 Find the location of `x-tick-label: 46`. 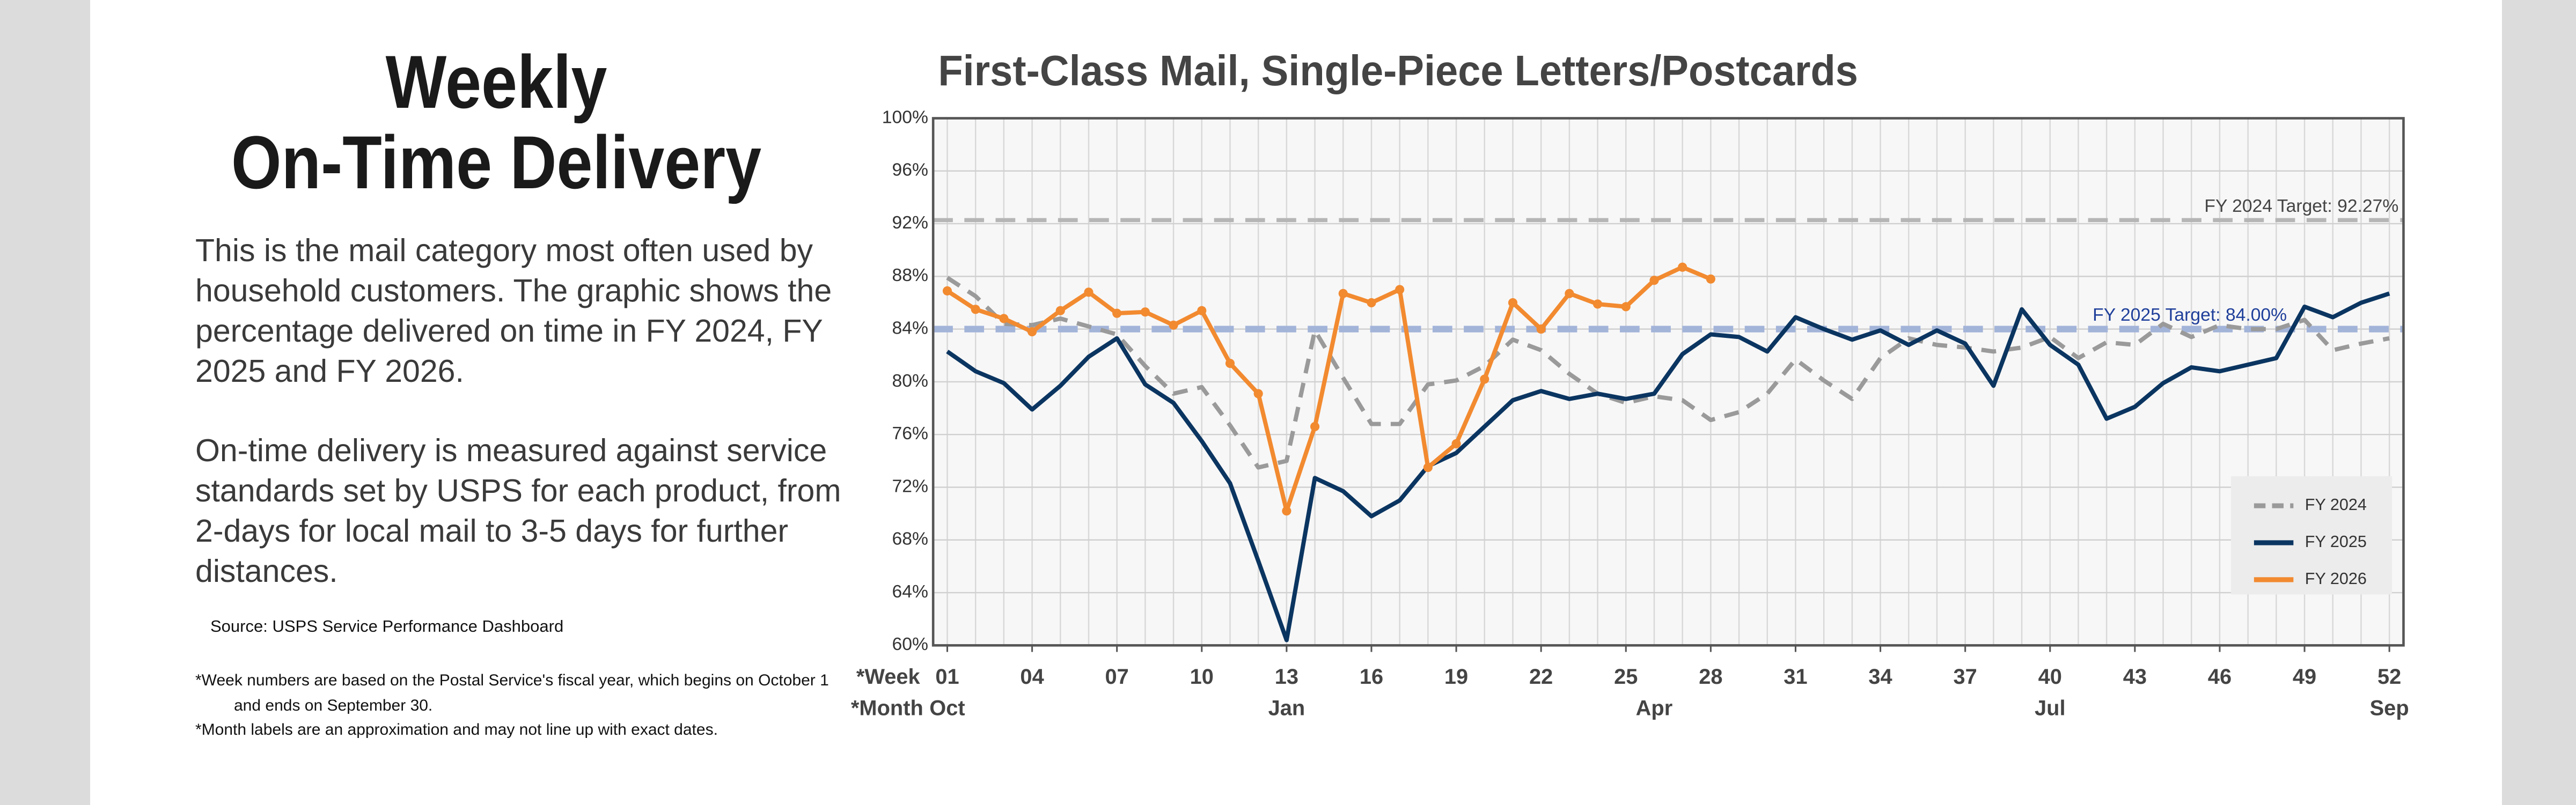

x-tick-label: 46 is located at coordinates (2220, 677).